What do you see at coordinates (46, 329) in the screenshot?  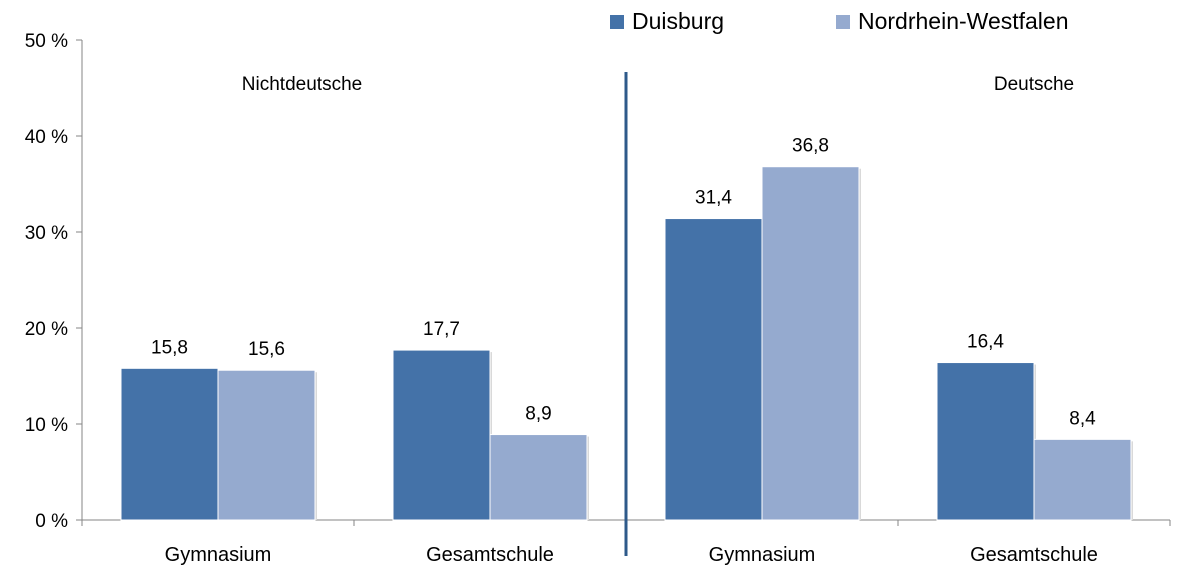 I see `y-tick-label: 20 %` at bounding box center [46, 329].